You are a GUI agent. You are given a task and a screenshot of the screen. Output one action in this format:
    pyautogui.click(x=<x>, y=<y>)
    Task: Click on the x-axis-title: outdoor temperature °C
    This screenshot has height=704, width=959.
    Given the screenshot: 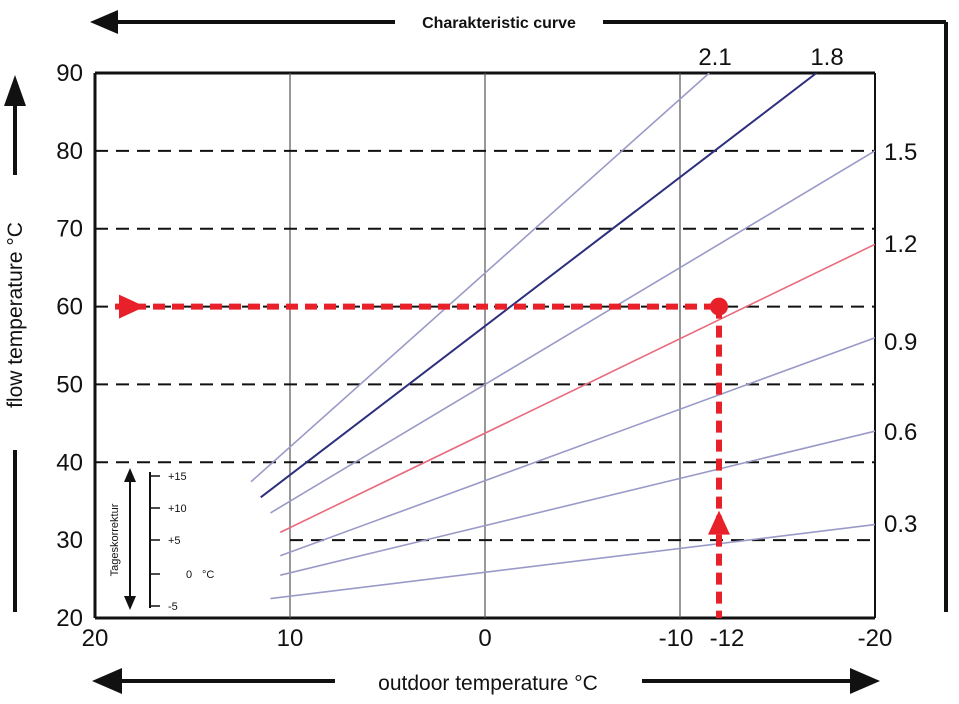 What is the action you would take?
    pyautogui.click(x=488, y=683)
    